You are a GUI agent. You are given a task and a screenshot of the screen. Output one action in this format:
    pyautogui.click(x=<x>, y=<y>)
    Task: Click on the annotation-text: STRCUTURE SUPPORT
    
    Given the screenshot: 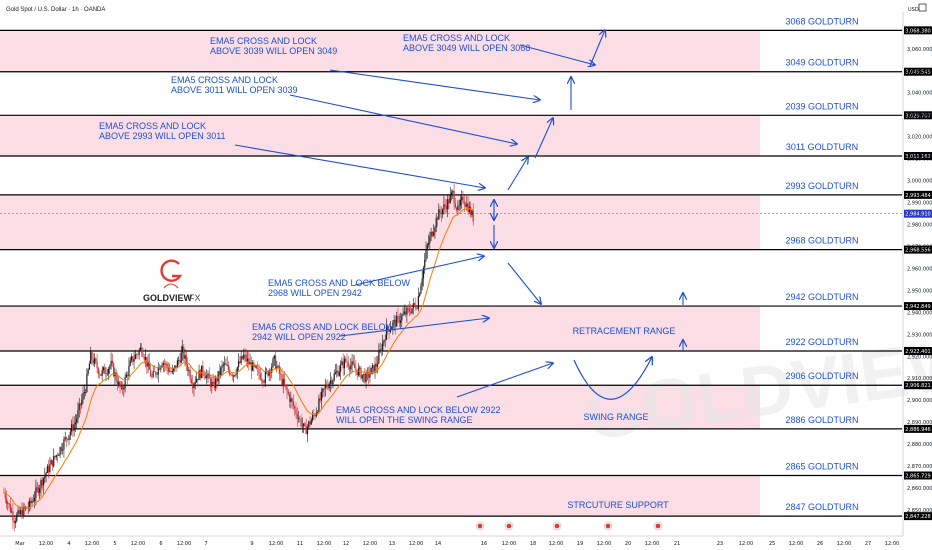 What is the action you would take?
    pyautogui.click(x=618, y=505)
    